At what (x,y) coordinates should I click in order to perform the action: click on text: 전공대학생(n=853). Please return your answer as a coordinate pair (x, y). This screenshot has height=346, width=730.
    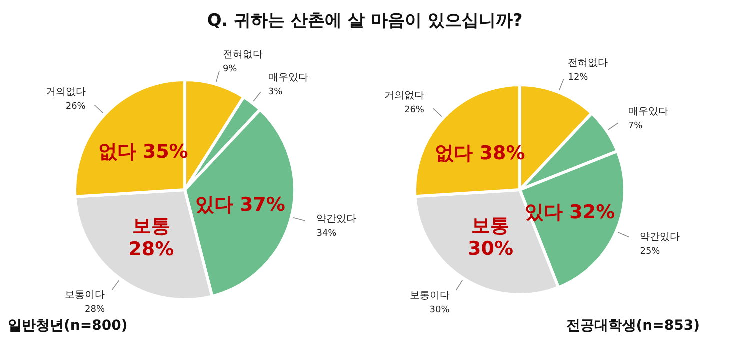
    Looking at the image, I should click on (633, 326).